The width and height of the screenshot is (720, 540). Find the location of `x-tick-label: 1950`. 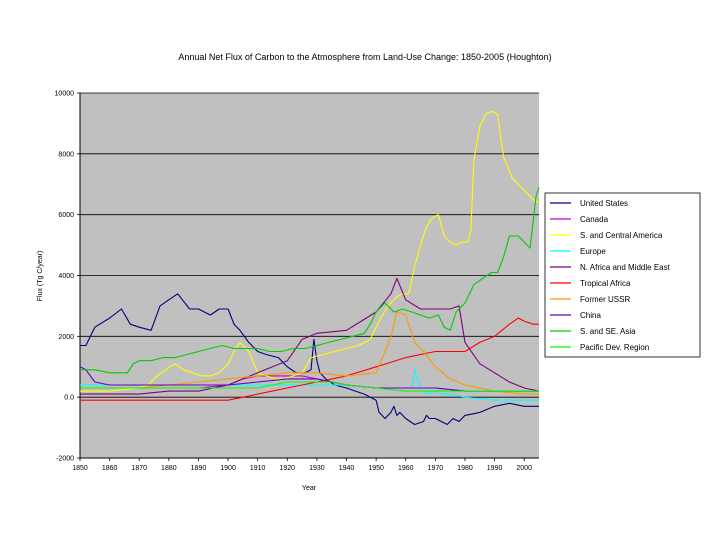

x-tick-label: 1950 is located at coordinates (376, 468).